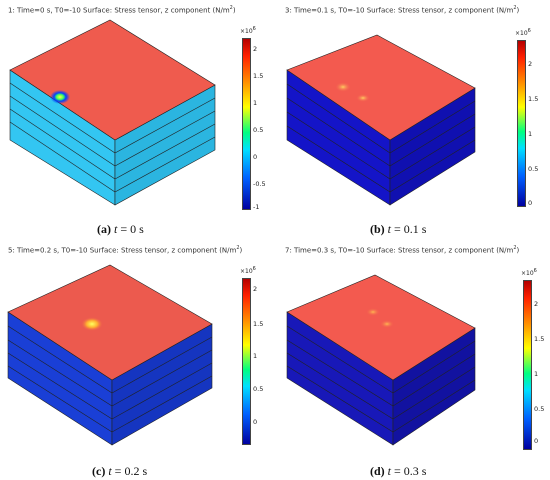 This screenshot has height=480, width=550. What do you see at coordinates (256, 207) in the screenshot?
I see `colorbar-tick: -1` at bounding box center [256, 207].